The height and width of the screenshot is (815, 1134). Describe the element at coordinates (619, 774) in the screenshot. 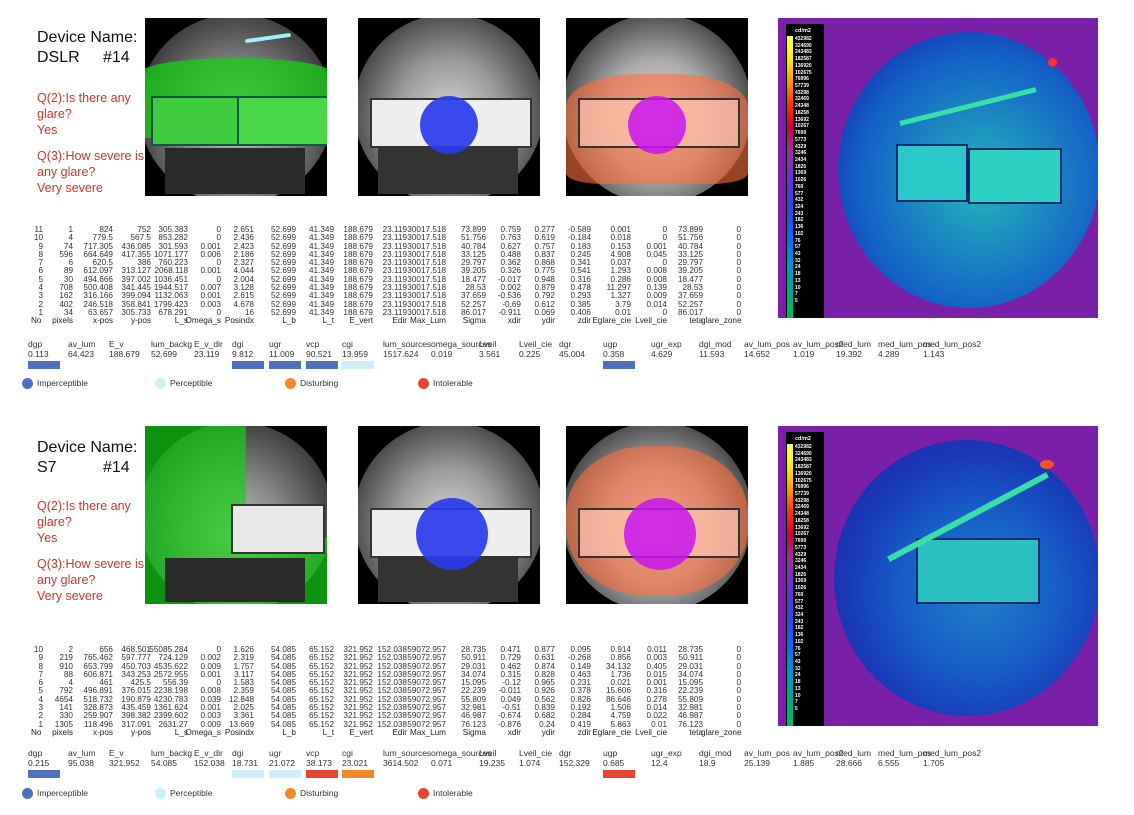

I see `level-bar-ugp` at that location.